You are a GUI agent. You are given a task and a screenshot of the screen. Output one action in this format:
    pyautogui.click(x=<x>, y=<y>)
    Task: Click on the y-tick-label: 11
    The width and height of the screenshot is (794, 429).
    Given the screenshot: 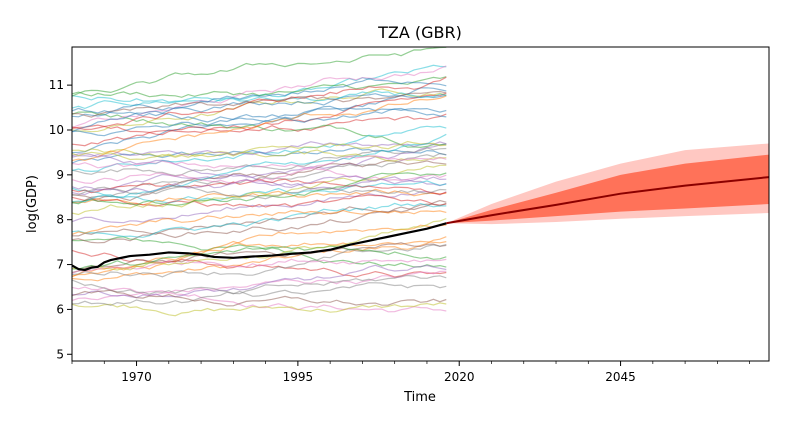 What is the action you would take?
    pyautogui.click(x=56, y=85)
    